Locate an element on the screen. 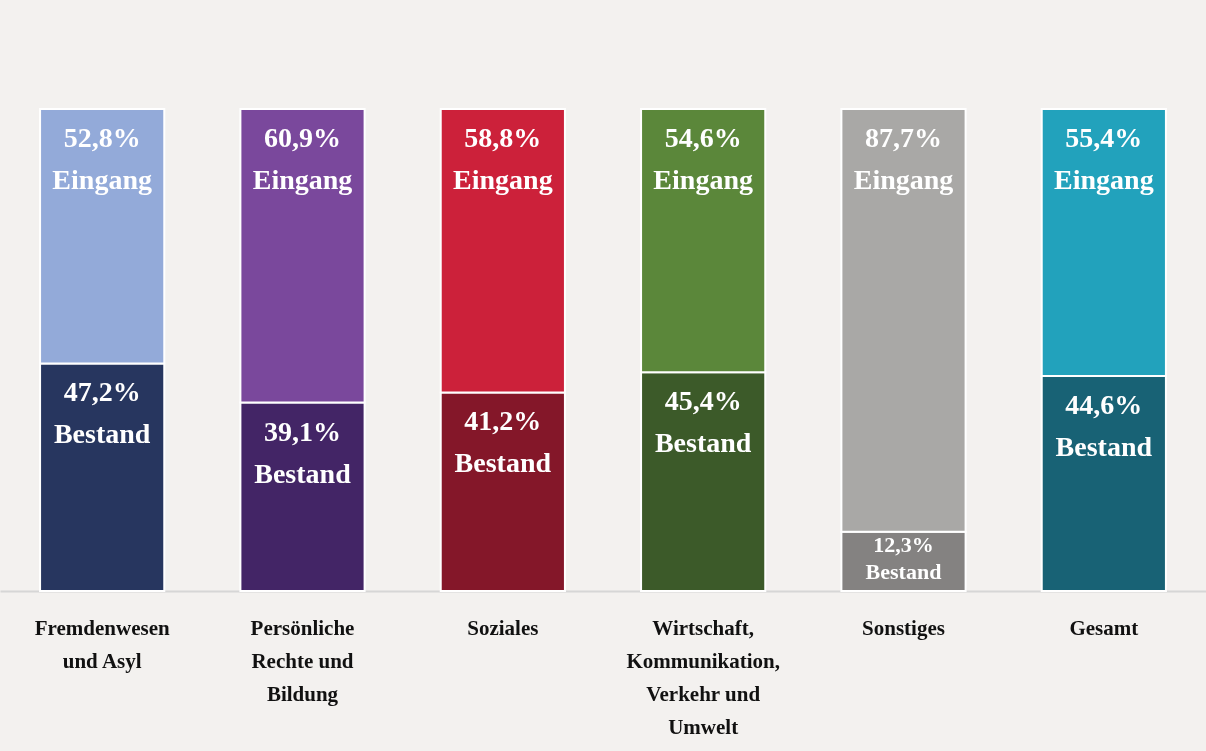 This screenshot has width=1206, height=751. x-tick-label: Wirtschaft, Kommunikation, Verkehr und Umwelt is located at coordinates (703, 677).